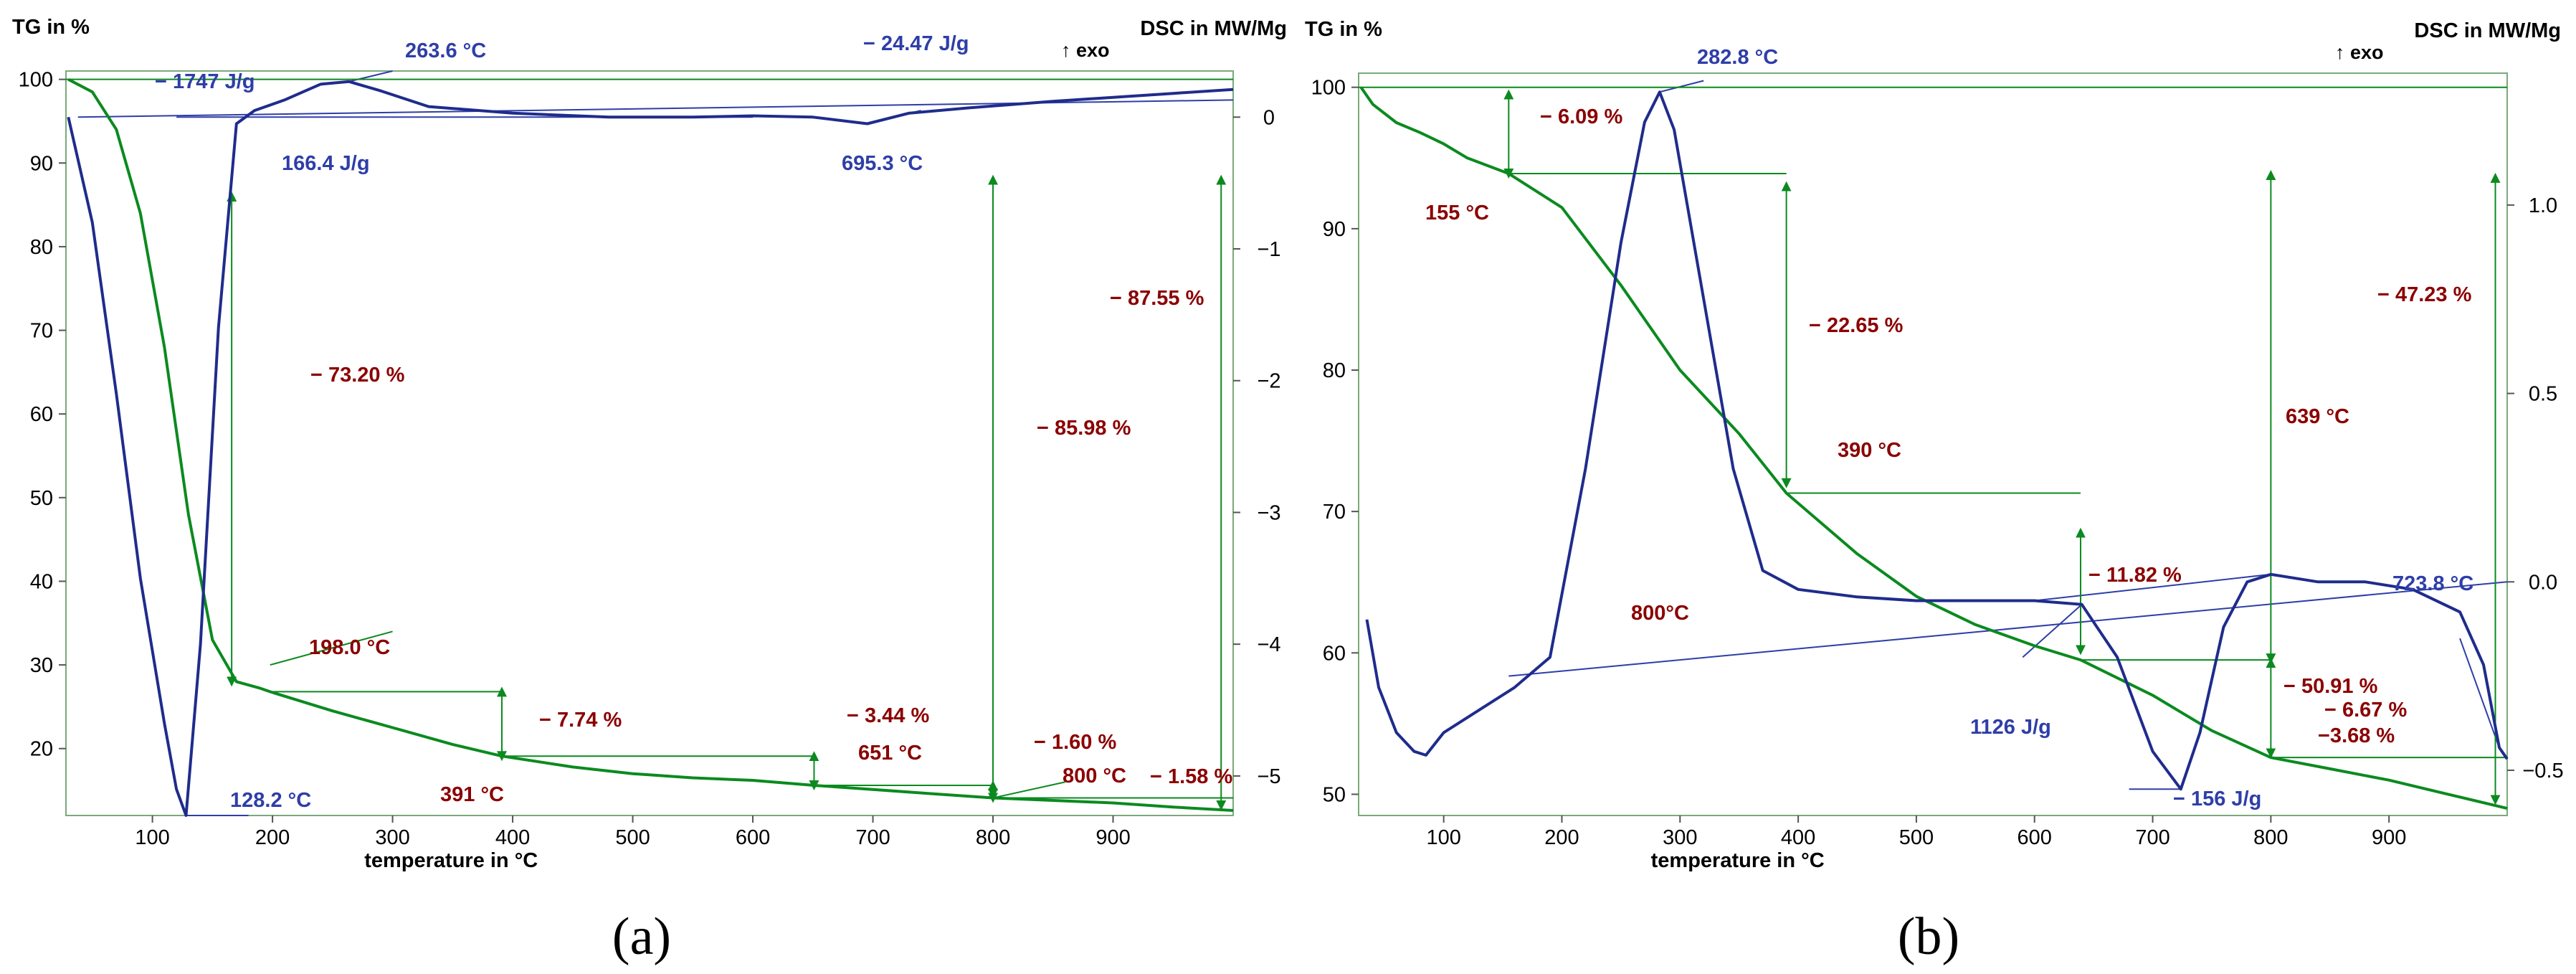 This screenshot has height=974, width=2576. I want to click on annotation-label: −3.68 %, so click(2357, 735).